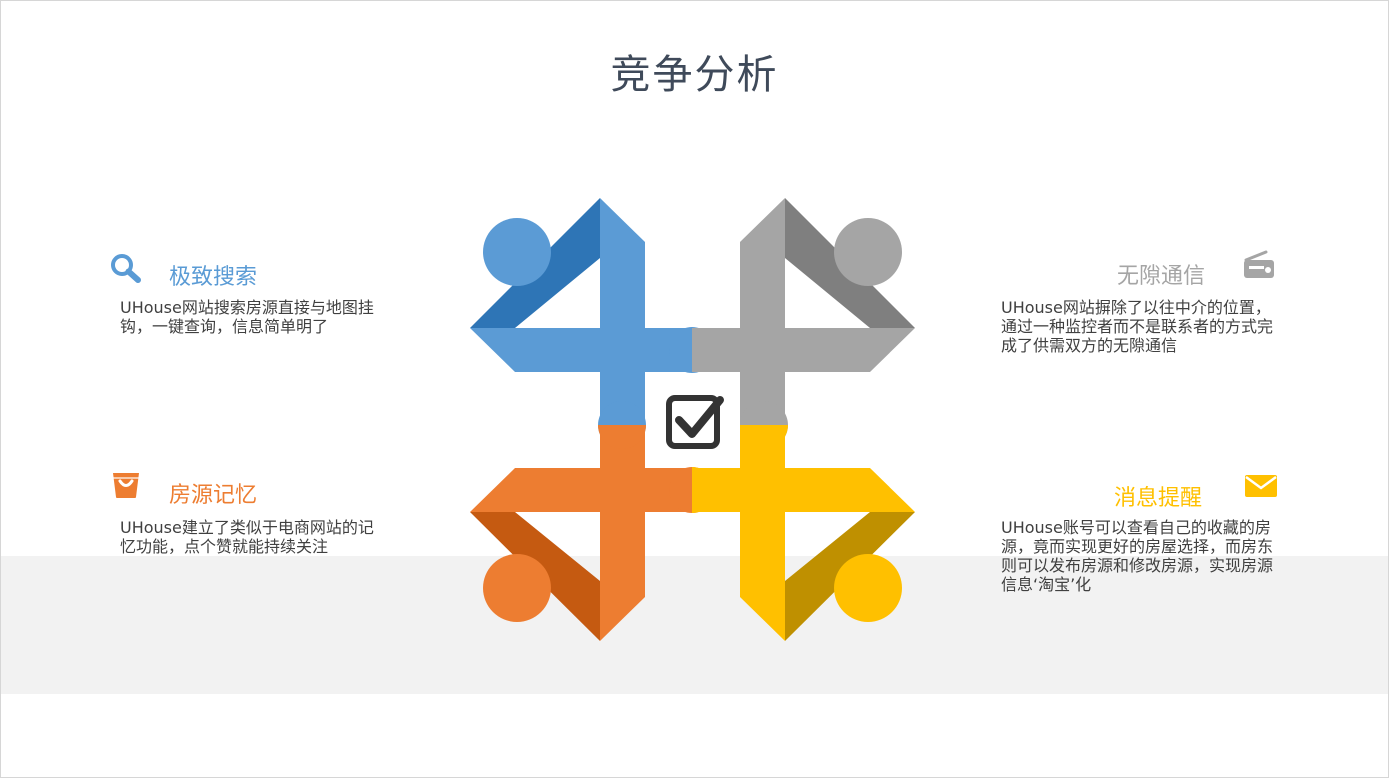  I want to click on checkbox-checked-icon, so click(695, 422).